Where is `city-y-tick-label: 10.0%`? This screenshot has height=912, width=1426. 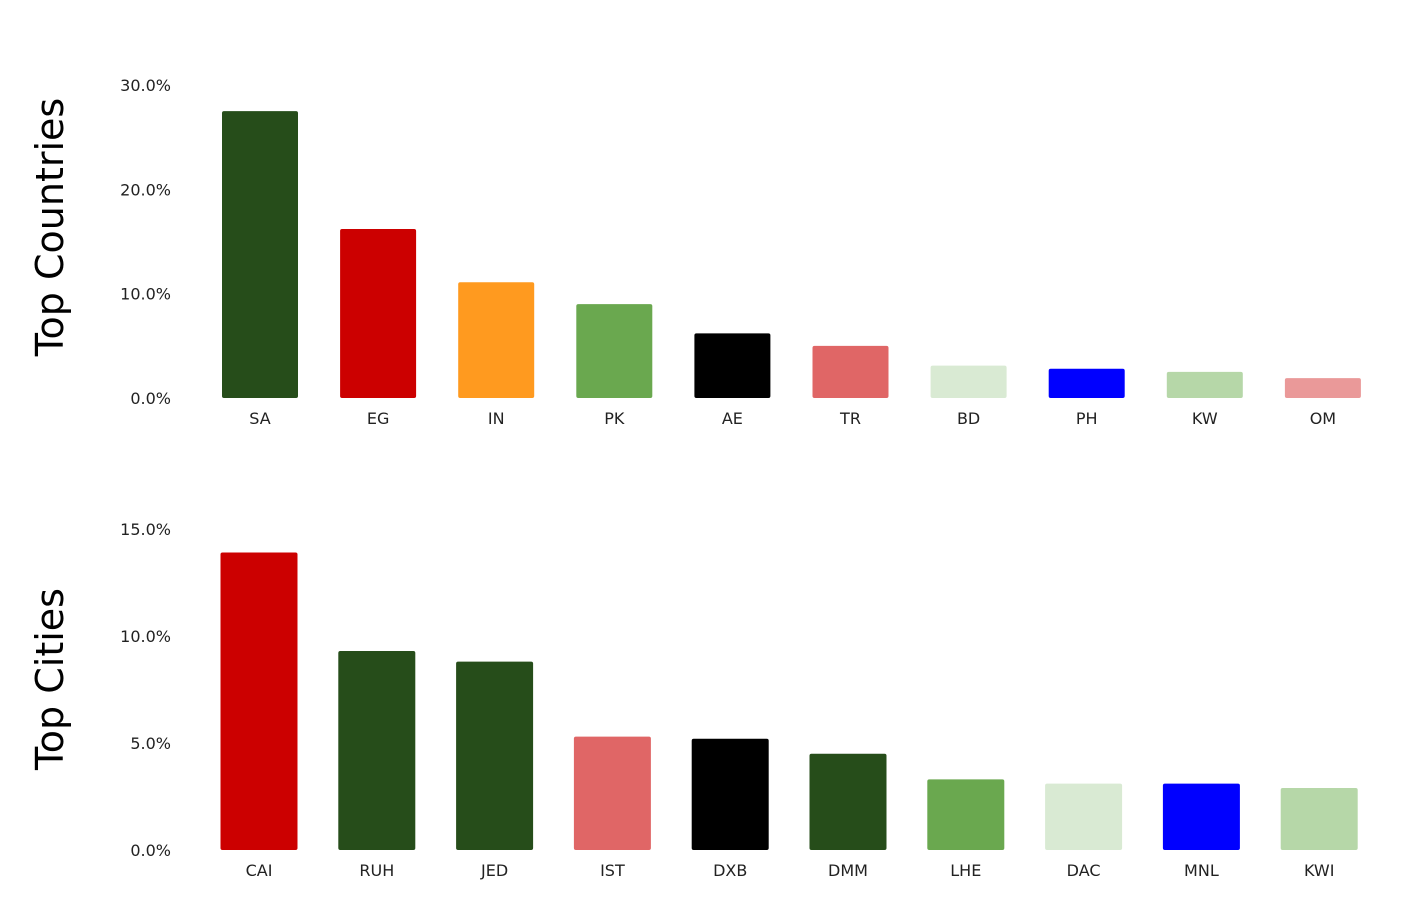 city-y-tick-label: 10.0% is located at coordinates (145, 636).